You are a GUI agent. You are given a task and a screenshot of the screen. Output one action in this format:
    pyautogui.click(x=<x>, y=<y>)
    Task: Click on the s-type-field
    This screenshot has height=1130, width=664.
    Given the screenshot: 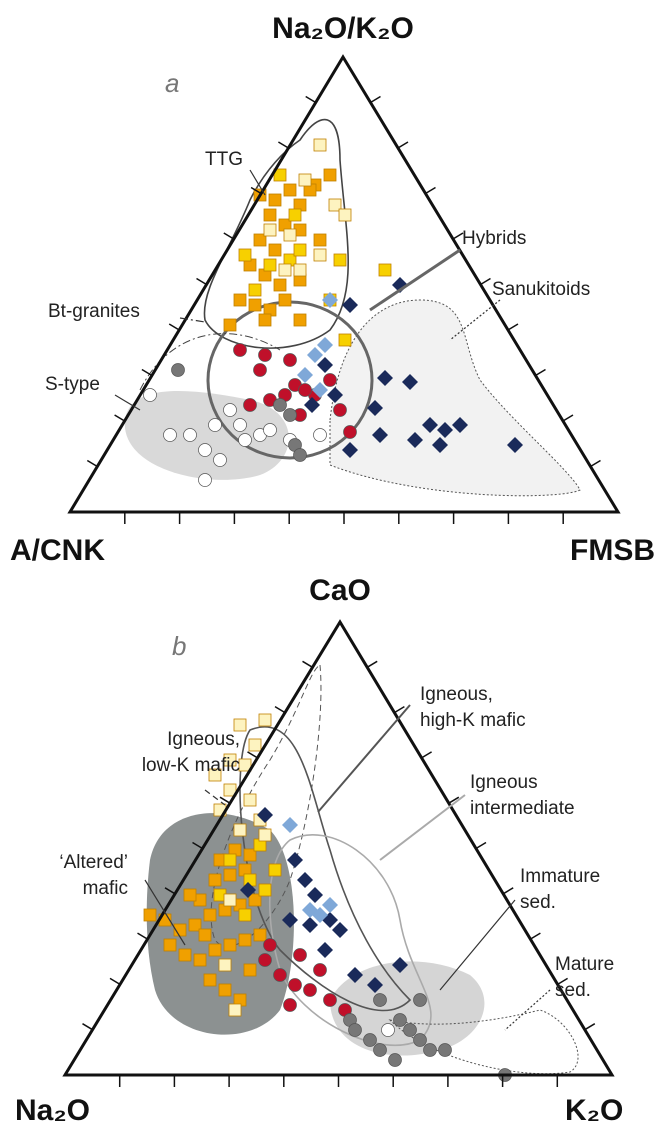 What is the action you would take?
    pyautogui.click(x=206, y=435)
    